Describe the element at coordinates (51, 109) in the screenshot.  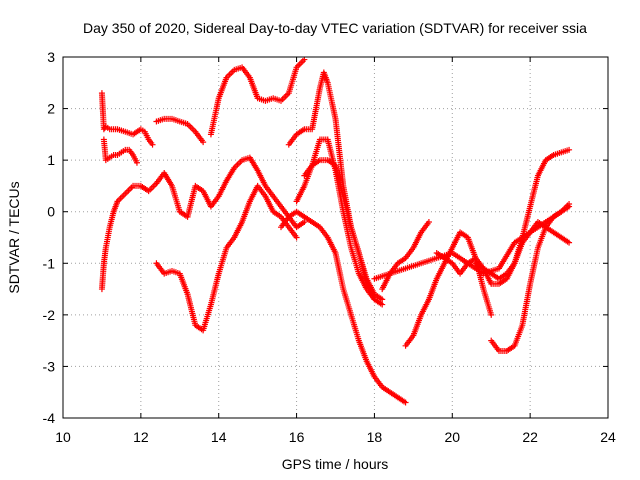
I see `y-tick-label: 2` at that location.